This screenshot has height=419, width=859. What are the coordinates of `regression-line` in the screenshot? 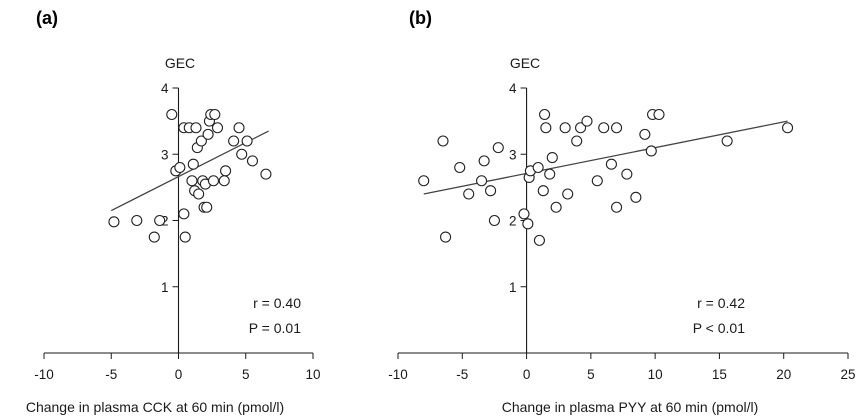 It's located at (189, 171).